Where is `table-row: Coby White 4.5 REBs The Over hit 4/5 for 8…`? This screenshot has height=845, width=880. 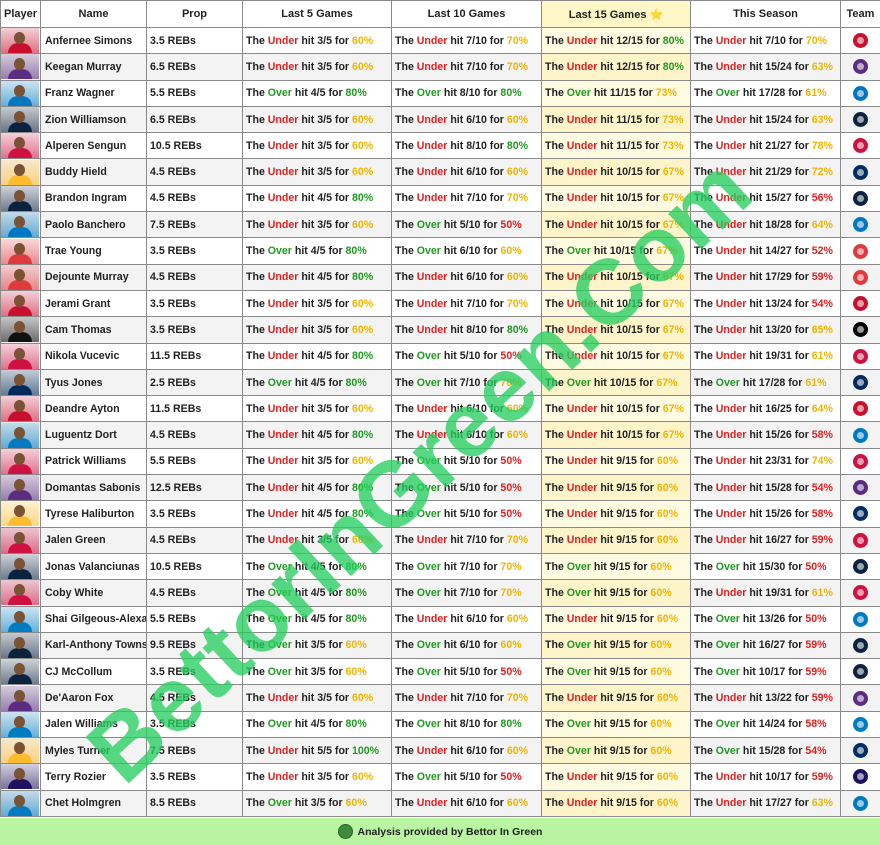 table-row: Coby White 4.5 REBs The Over hit 4/5 for 8… is located at coordinates (440, 593).